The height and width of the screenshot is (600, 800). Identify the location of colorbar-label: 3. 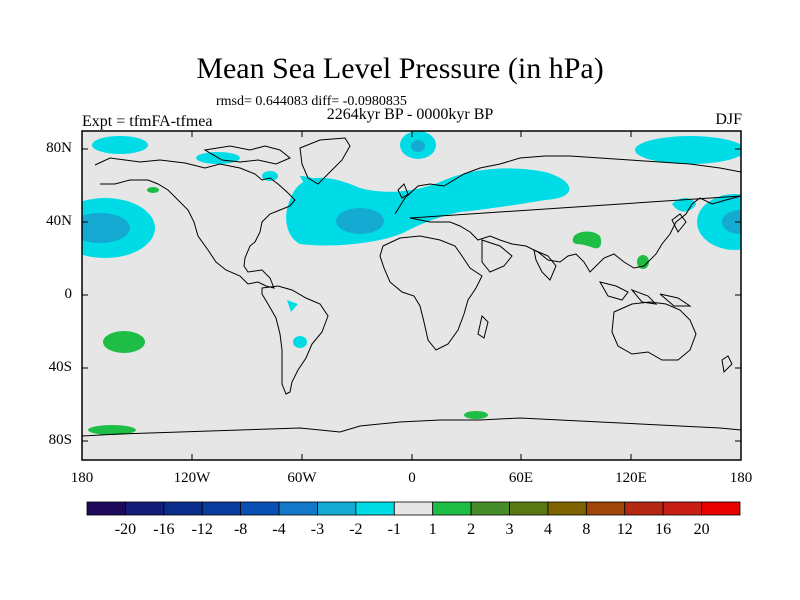
(509, 529).